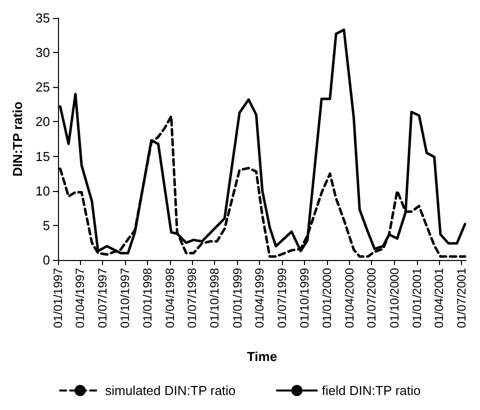 The height and width of the screenshot is (410, 480). I want to click on y-tick-label: 15, so click(43, 156).